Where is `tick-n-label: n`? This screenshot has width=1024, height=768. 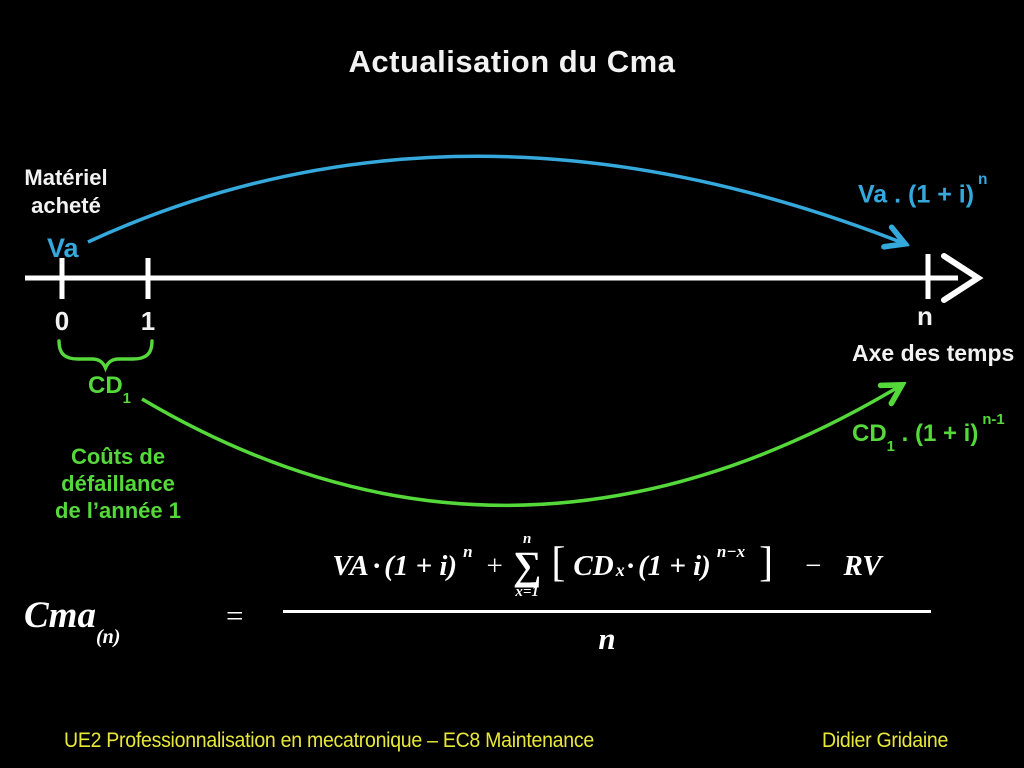 tick-n-label: n is located at coordinates (925, 316).